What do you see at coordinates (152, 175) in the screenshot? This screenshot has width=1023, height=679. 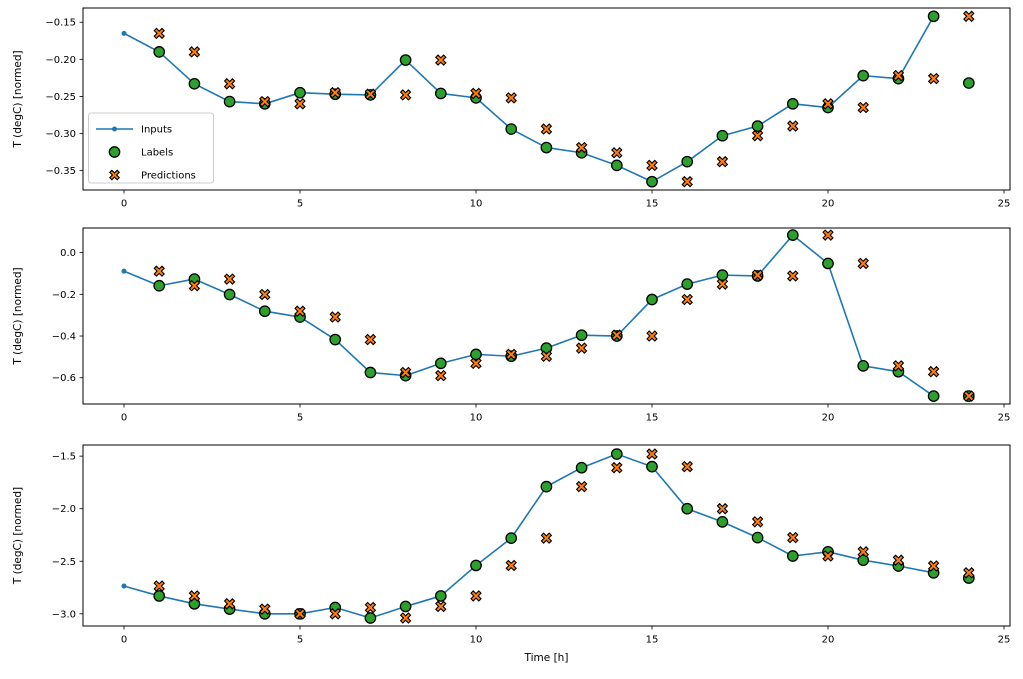 I see `legend-entry: Predictions` at bounding box center [152, 175].